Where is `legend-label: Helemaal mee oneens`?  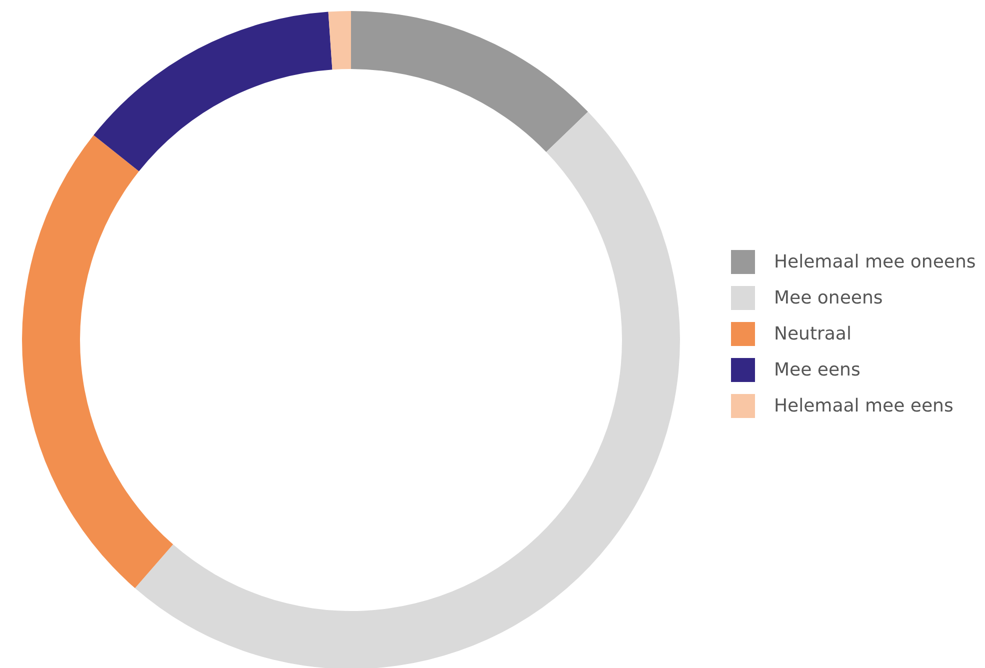 legend-label: Helemaal mee oneens is located at coordinates (875, 262).